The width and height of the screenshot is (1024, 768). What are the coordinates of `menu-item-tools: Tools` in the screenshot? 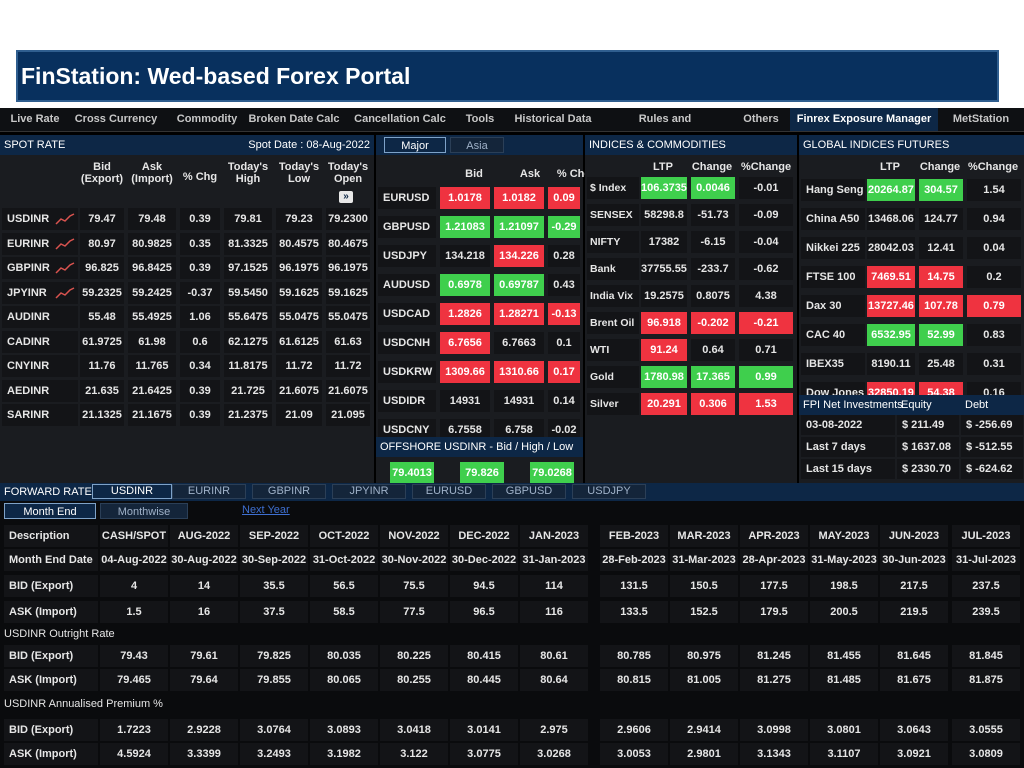 It's located at (480, 119).